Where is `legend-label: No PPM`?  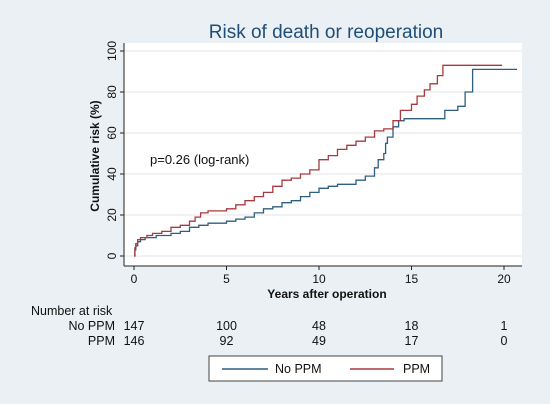
legend-label: No PPM is located at coordinates (298, 369).